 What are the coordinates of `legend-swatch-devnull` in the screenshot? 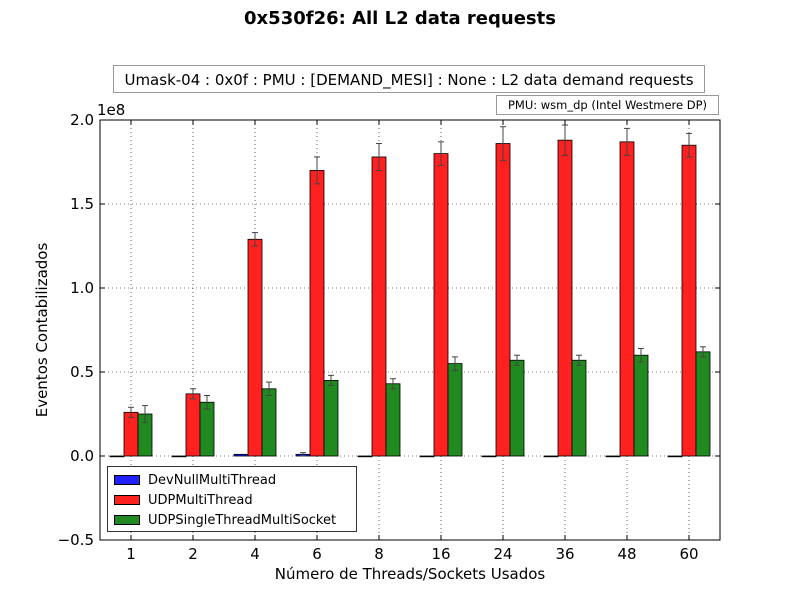 It's located at (127, 480).